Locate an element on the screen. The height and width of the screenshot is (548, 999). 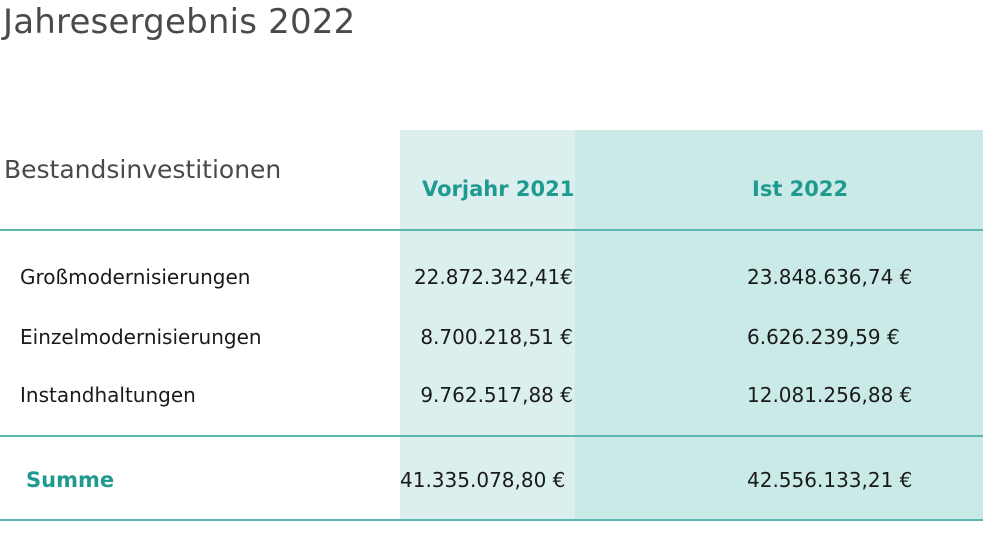
column-header-2021: Vorjahr 2021 is located at coordinates (498, 189).